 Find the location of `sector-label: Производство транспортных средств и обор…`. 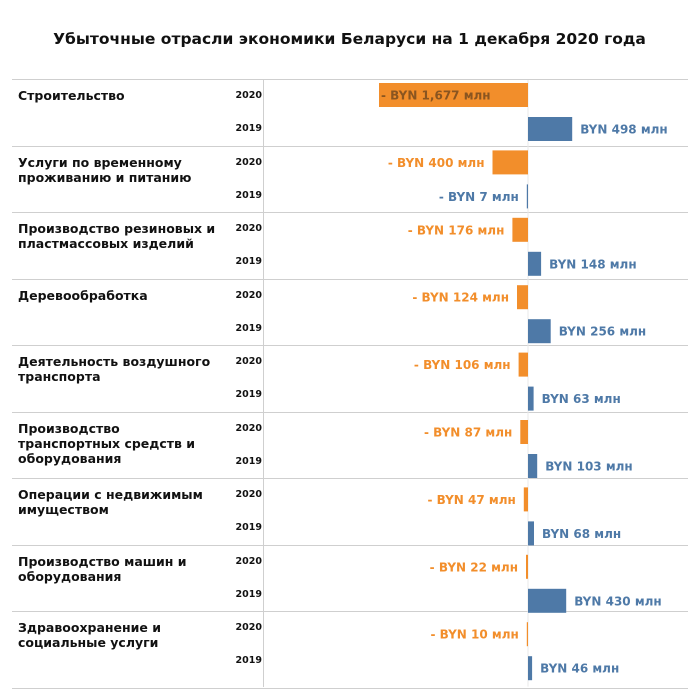

sector-label: Производство транспортных средств и обор… is located at coordinates (107, 443).